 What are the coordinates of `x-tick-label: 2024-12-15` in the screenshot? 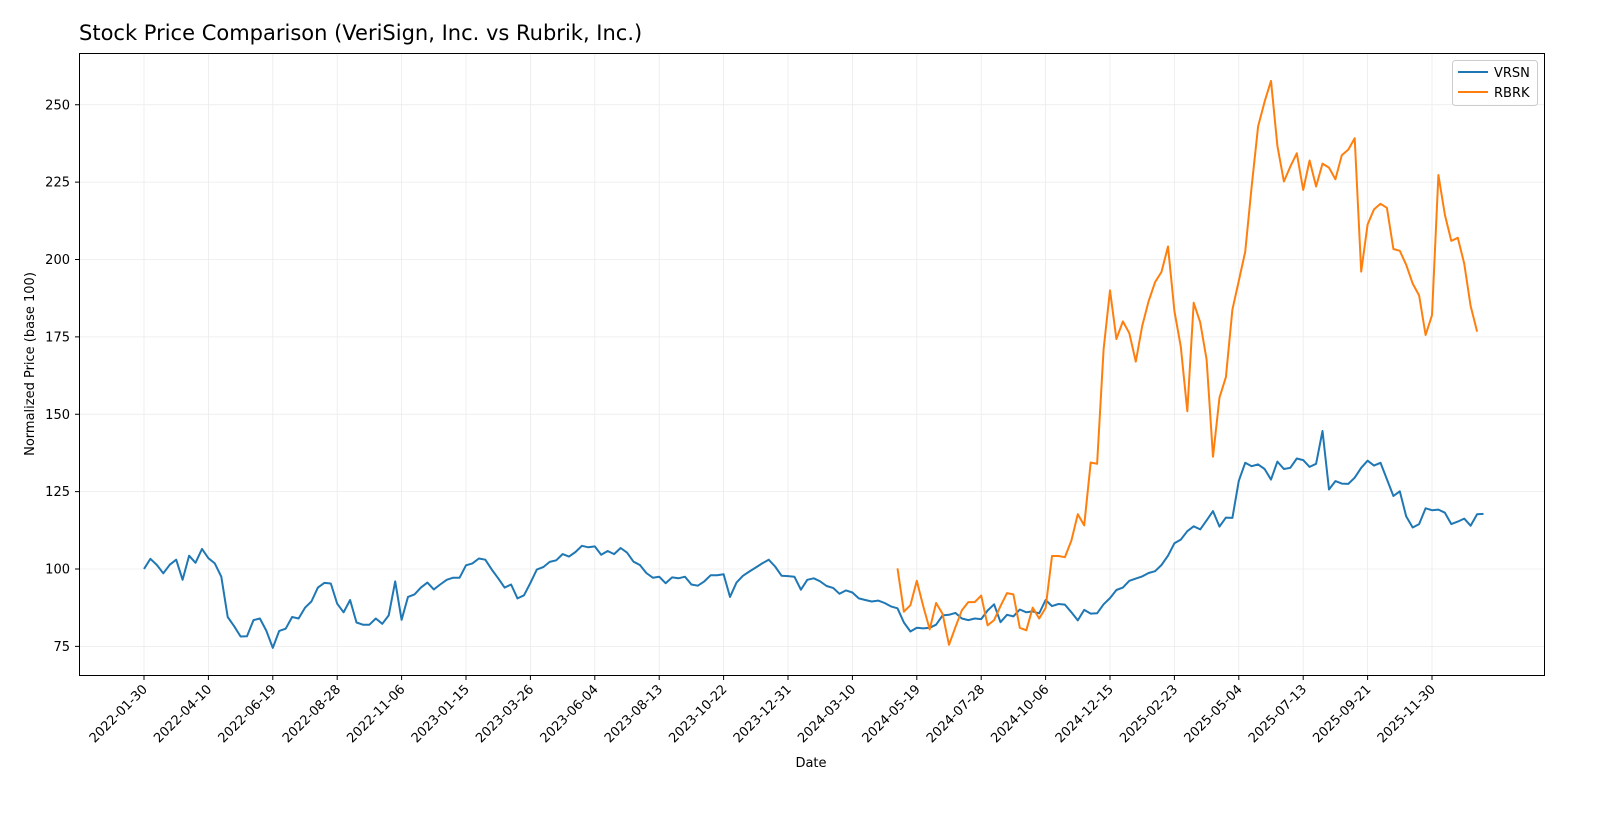 It's located at (1085, 714).